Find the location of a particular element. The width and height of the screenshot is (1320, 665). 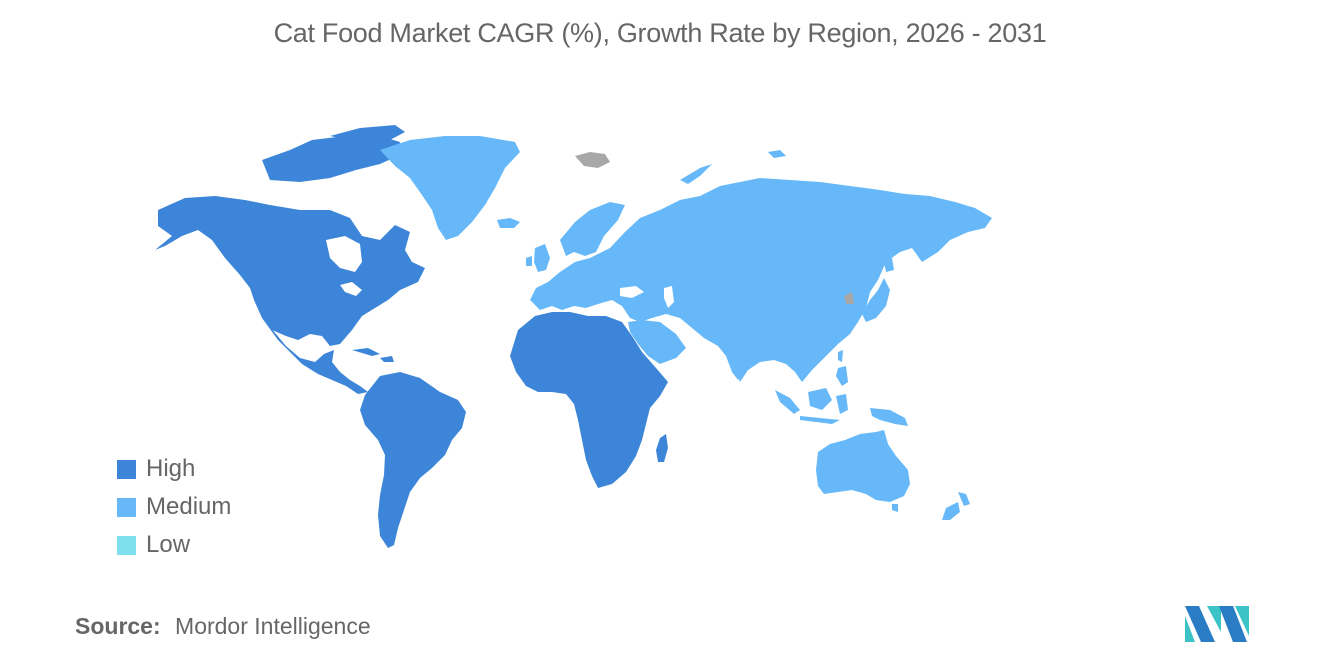

legend: High Medium Low is located at coordinates (174, 507).